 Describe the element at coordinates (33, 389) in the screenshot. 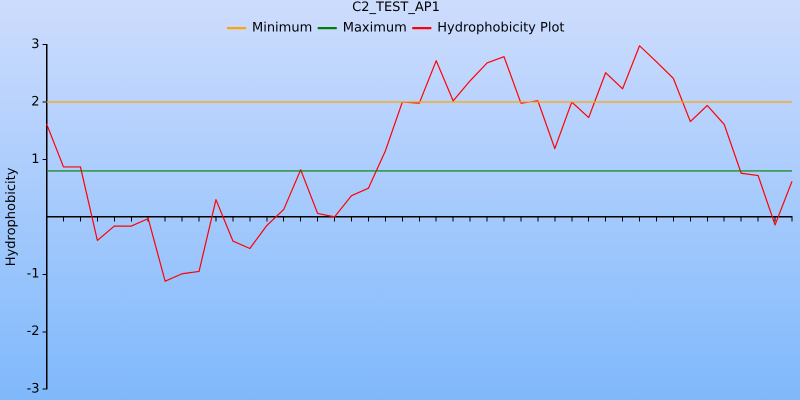

I see `y-tick-label: -3` at that location.